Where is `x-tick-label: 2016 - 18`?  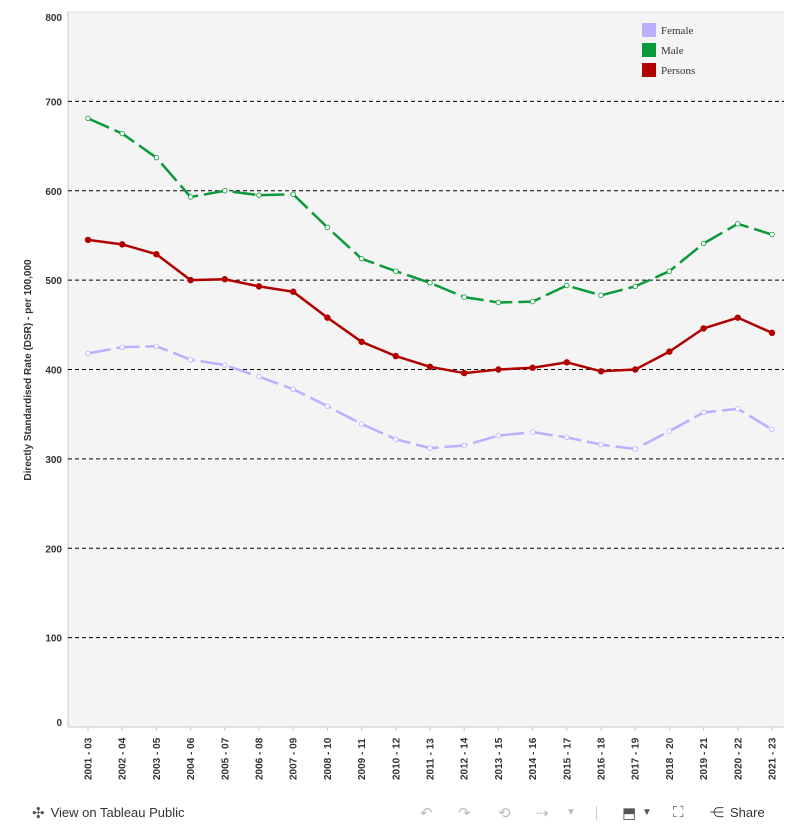 x-tick-label: 2016 - 18 is located at coordinates (602, 758).